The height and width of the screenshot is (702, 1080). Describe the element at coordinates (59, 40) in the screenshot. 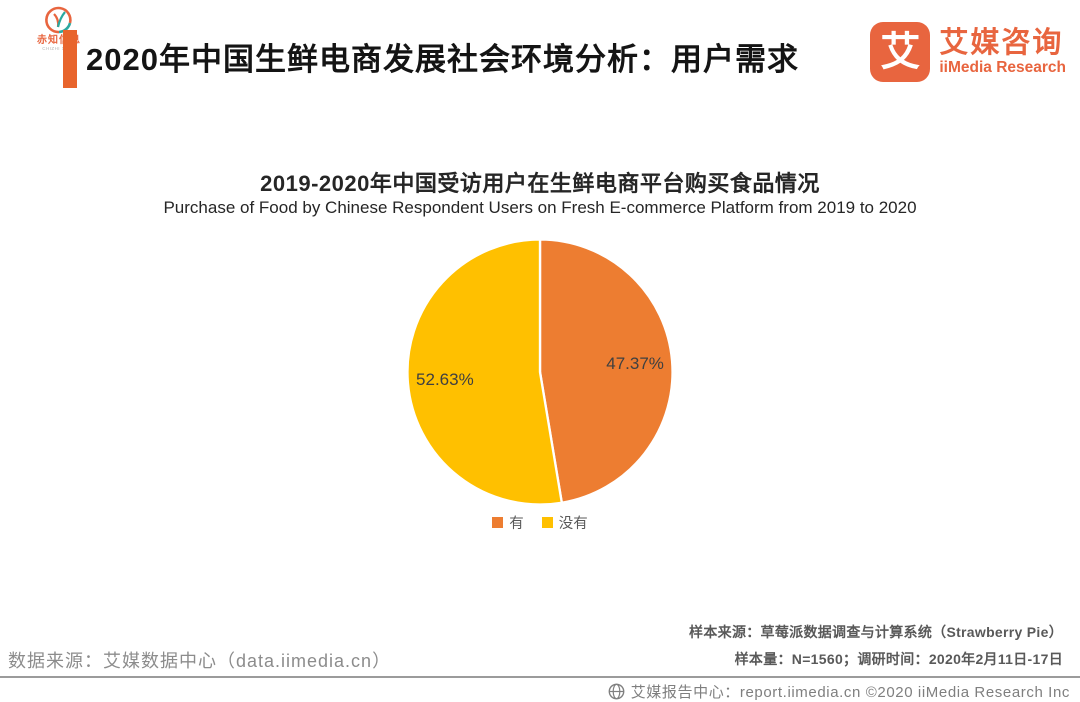

I see `partner-logo-name: 赤知信息` at that location.